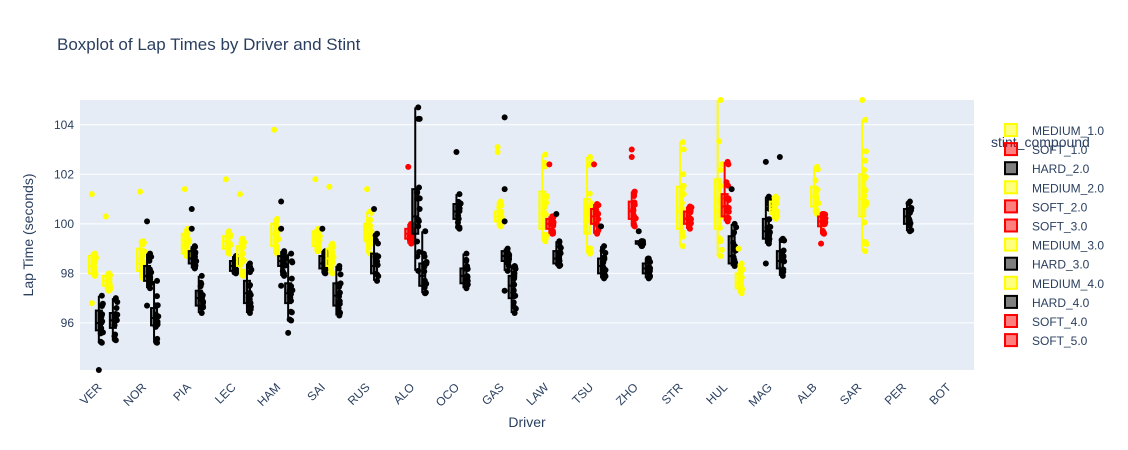 The width and height of the screenshot is (1128, 450). What do you see at coordinates (616, 196) in the screenshot?
I see `series-SOFT_1.0` at bounding box center [616, 196].